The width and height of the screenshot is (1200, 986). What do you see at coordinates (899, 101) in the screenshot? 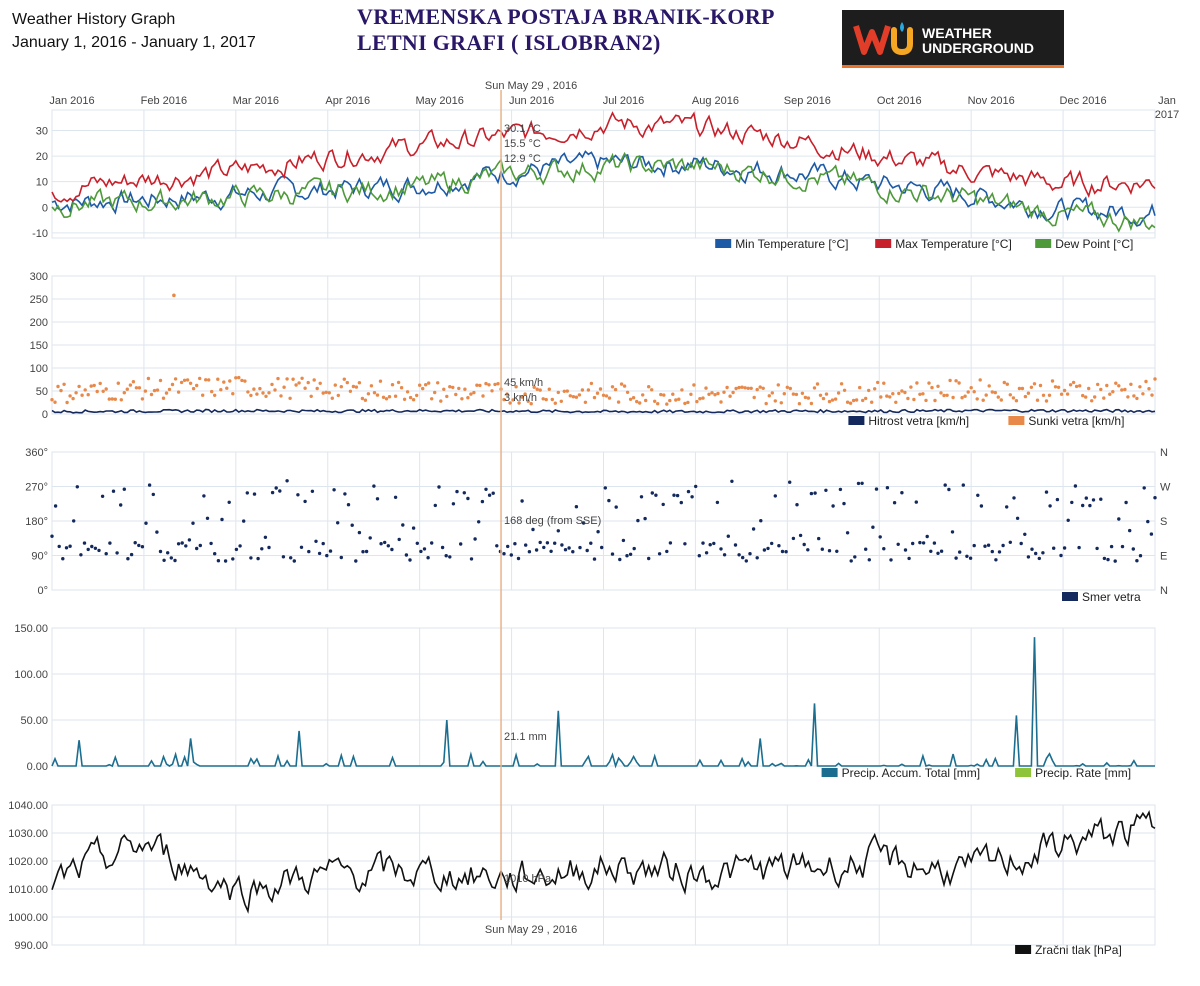
I see `month-label: Oct 2016` at bounding box center [899, 101].